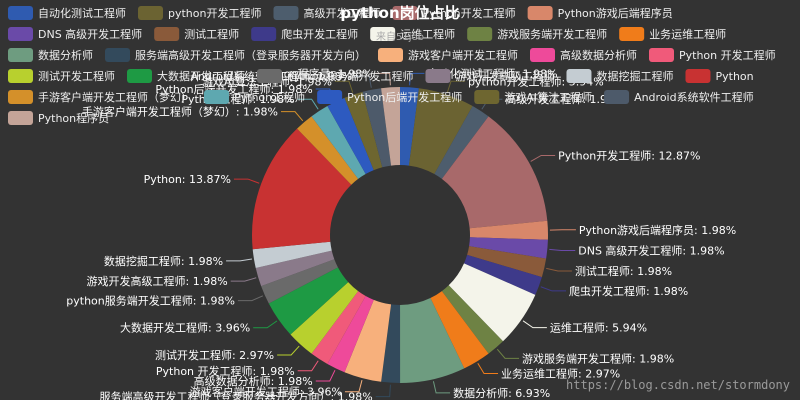 Image resolution: width=800 pixels, height=400 pixels. What do you see at coordinates (600, 13) in the screenshot?
I see `legend-item: Python游戏后端程序员` at bounding box center [600, 13].